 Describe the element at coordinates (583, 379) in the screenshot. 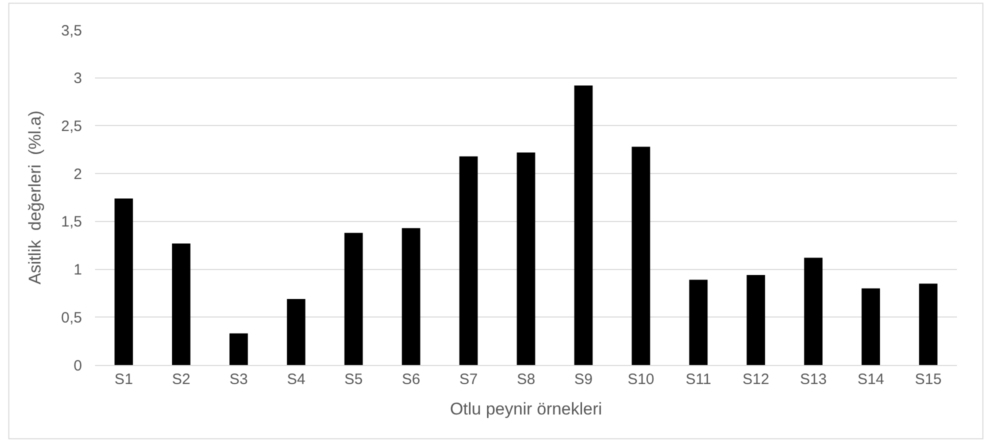

I see `x-tick-label: S9` at that location.